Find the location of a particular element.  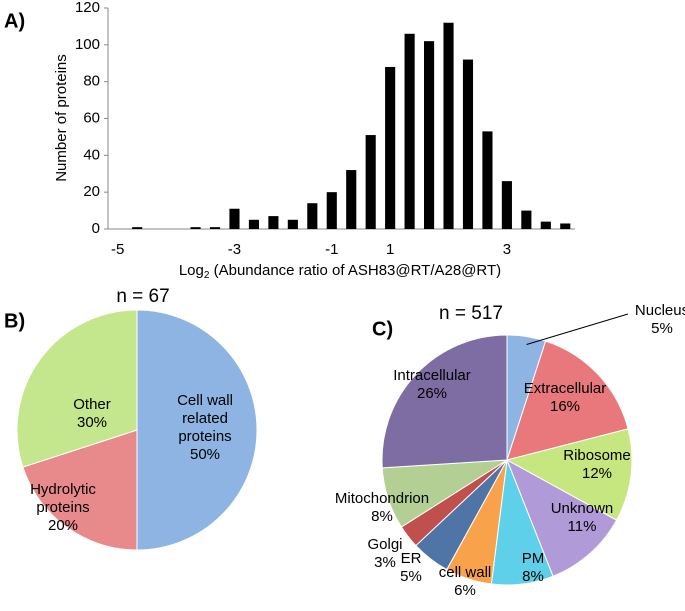

slice-label-line: Nucleus is located at coordinates (660, 310).